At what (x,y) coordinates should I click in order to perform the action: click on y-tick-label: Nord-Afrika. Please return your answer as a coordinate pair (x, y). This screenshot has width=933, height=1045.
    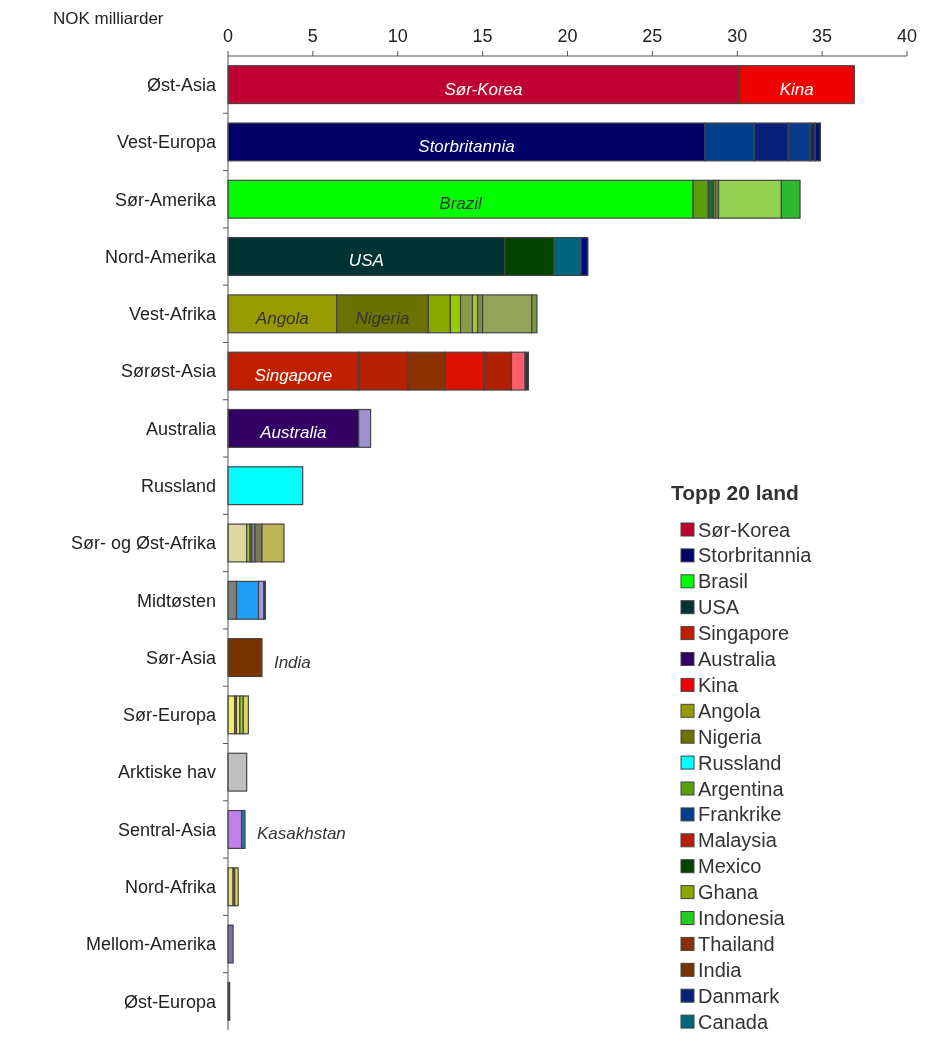
    Looking at the image, I should click on (170, 887).